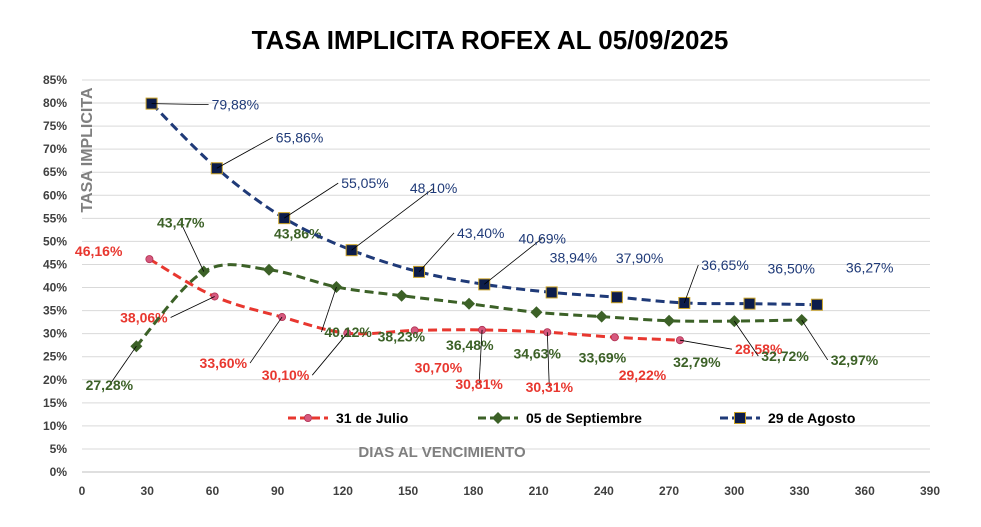 The height and width of the screenshot is (527, 981). I want to click on data-label: 38,94%, so click(573, 257).